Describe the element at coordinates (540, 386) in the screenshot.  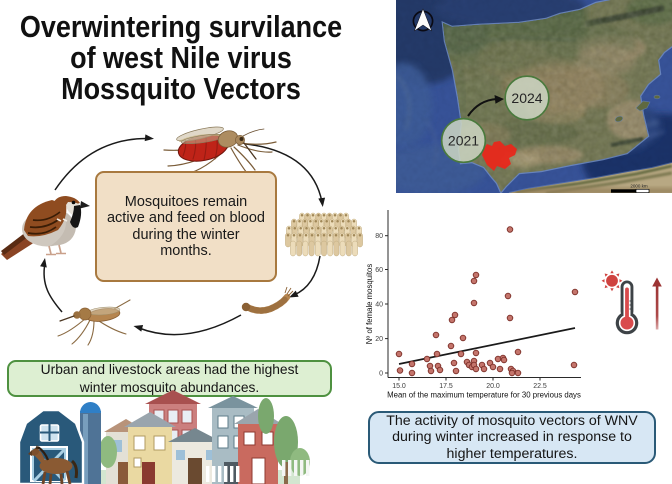
I see `svg-text: 22.5` at that location.